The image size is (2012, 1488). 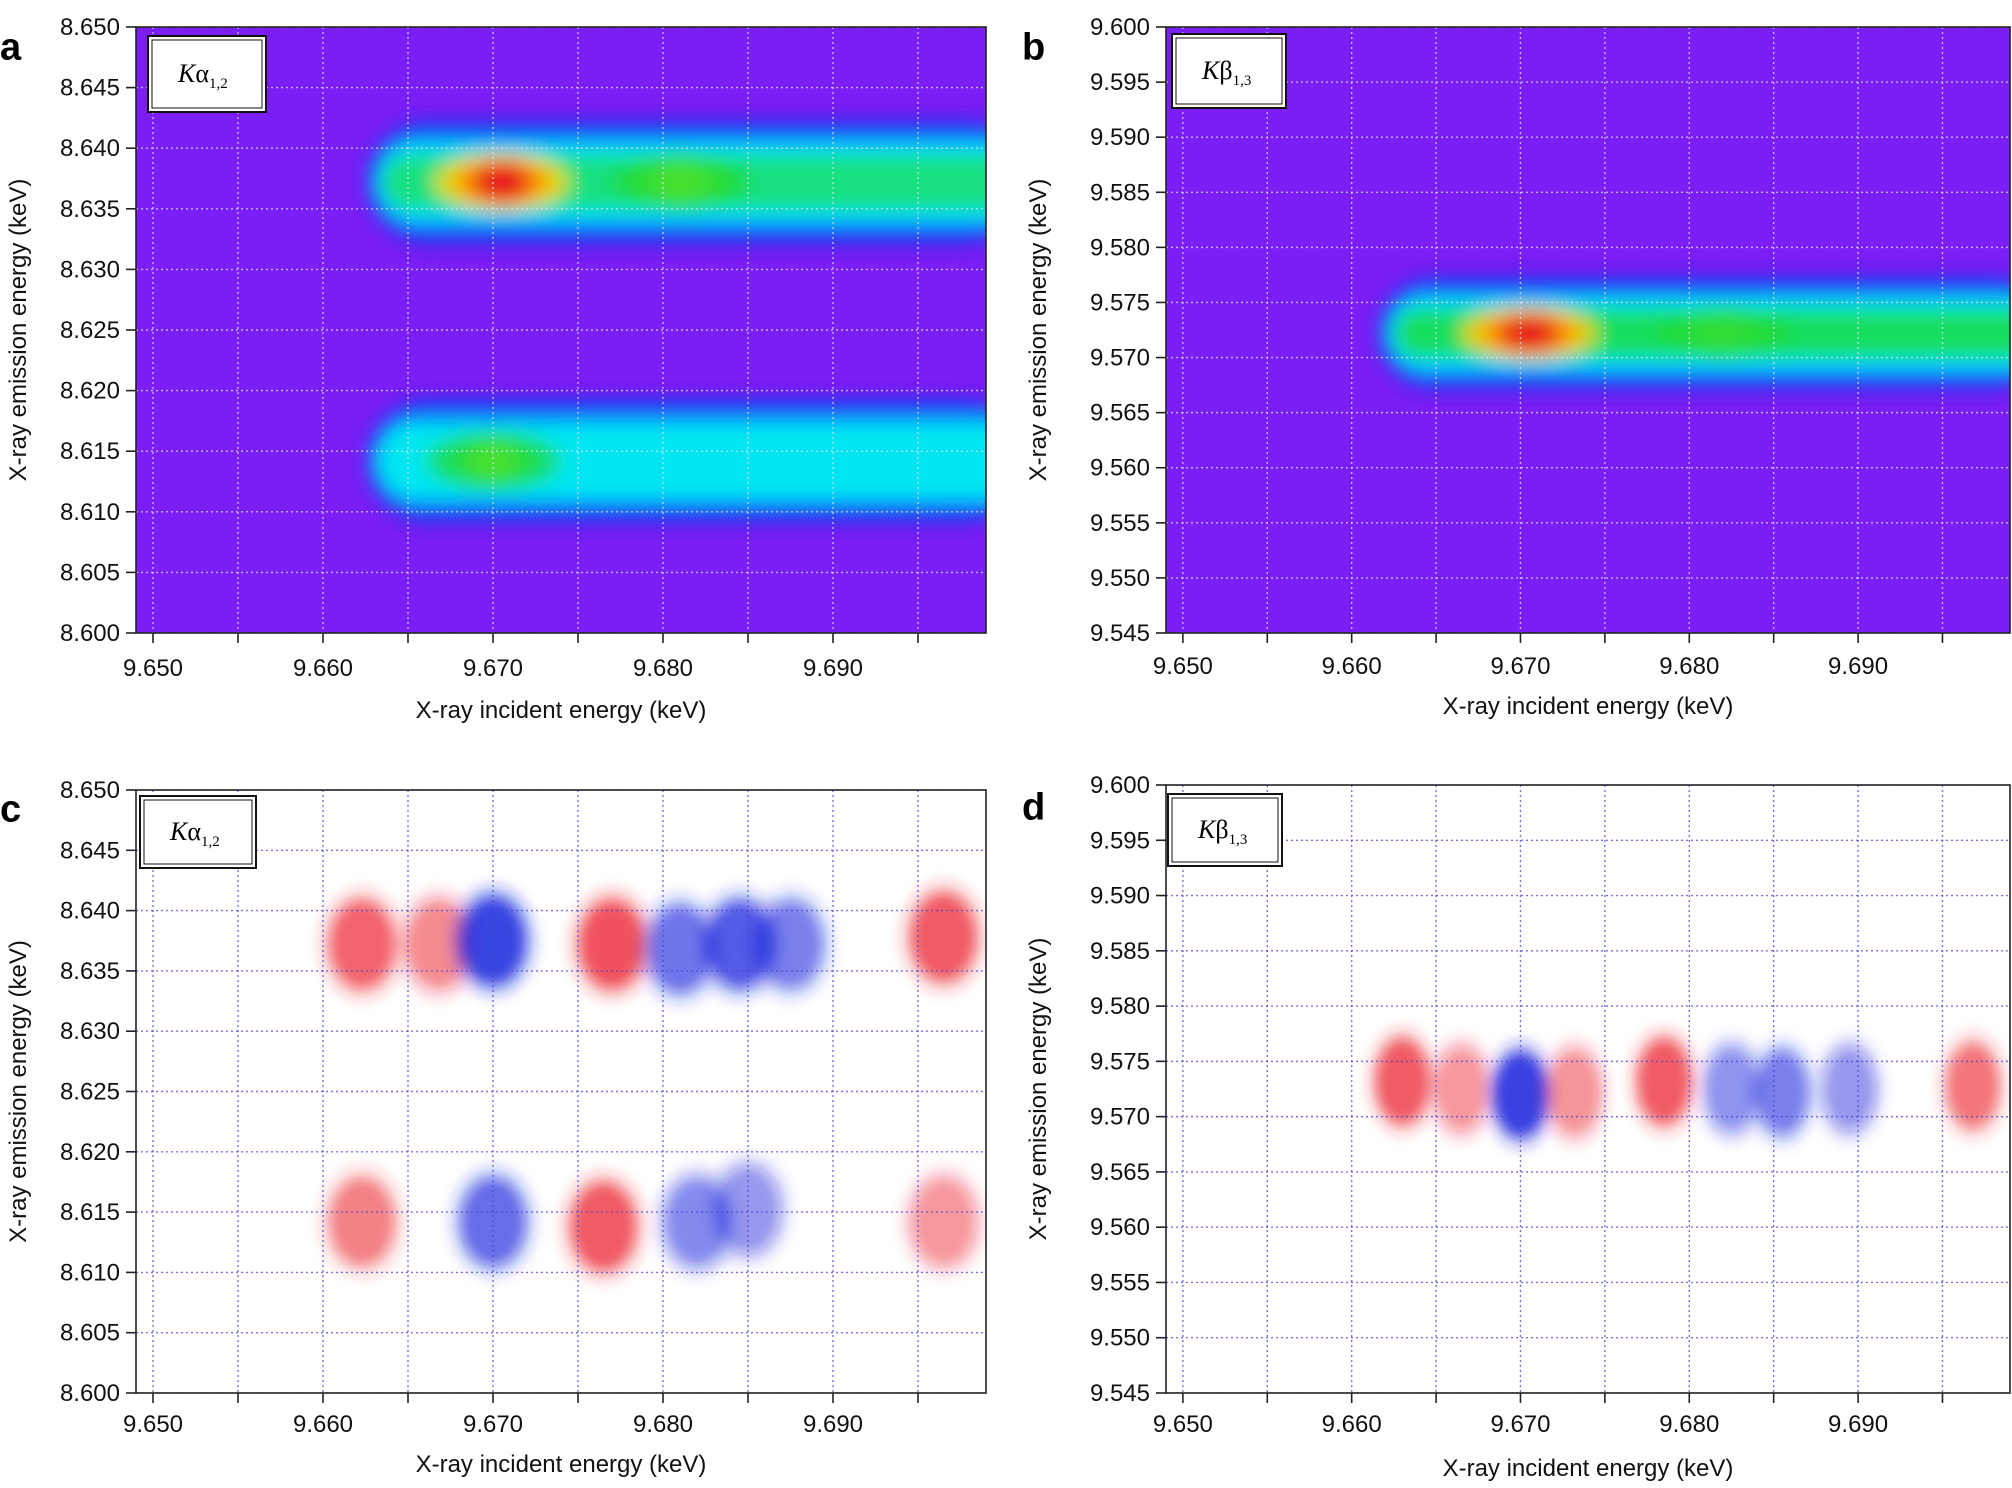 What do you see at coordinates (652, 1082) in the screenshot?
I see `difference-layer` at bounding box center [652, 1082].